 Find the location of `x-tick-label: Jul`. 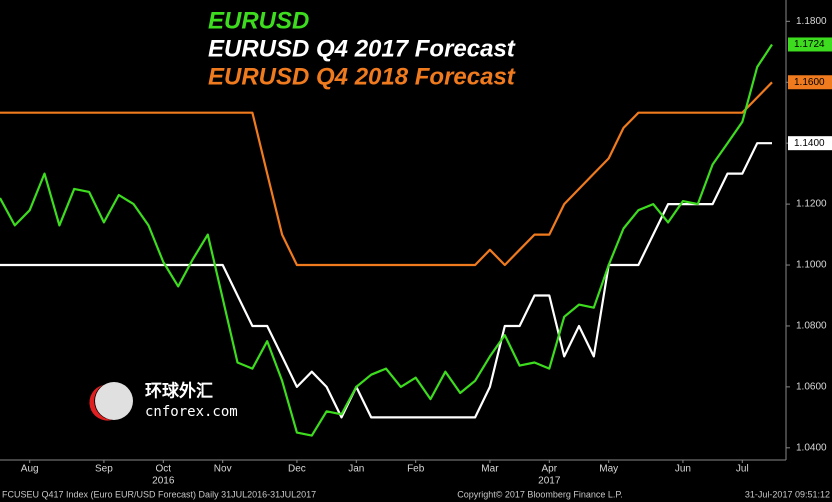

x-tick-label: Jul is located at coordinates (742, 469).